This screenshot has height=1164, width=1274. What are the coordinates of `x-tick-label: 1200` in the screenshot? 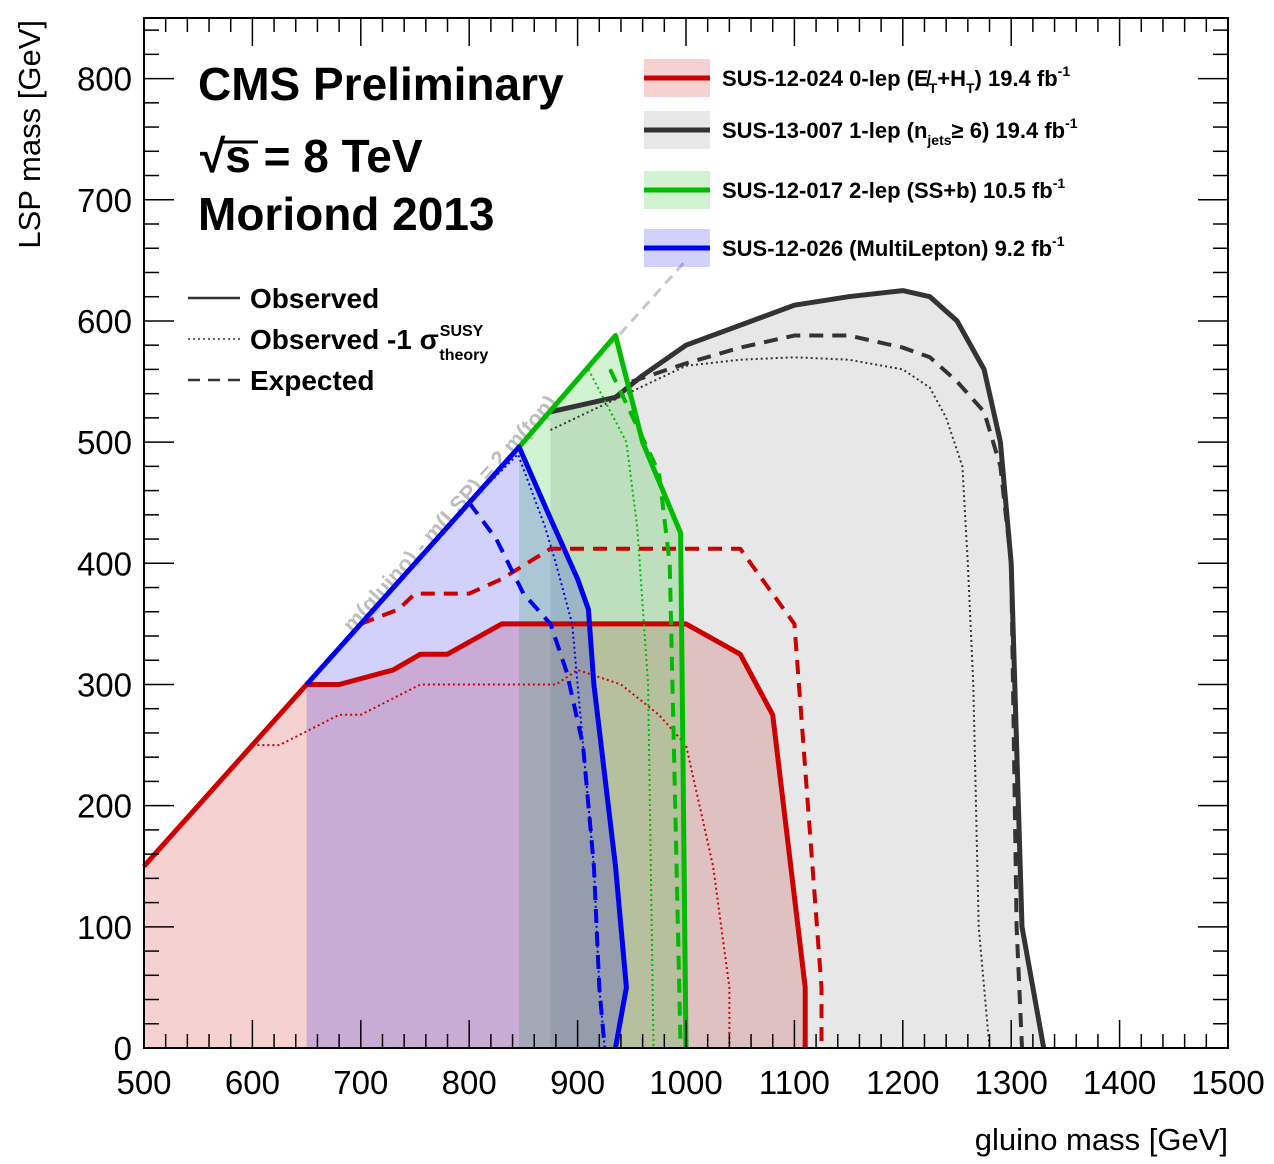 It's located at (902, 1082).